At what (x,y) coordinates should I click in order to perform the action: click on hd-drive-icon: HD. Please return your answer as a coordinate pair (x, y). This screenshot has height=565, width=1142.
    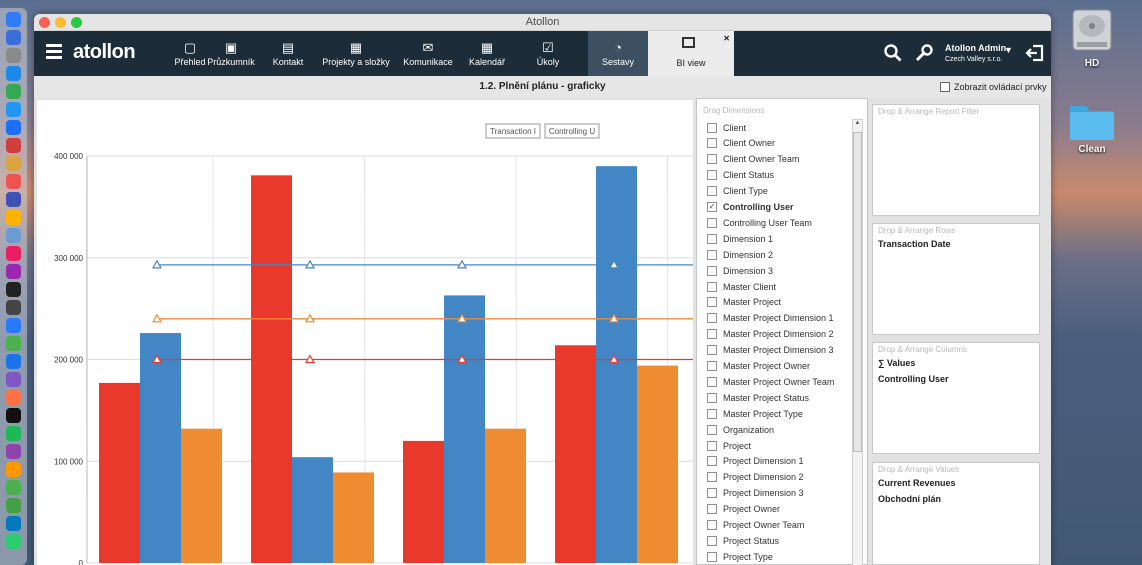
    Looking at the image, I should click on (1092, 37).